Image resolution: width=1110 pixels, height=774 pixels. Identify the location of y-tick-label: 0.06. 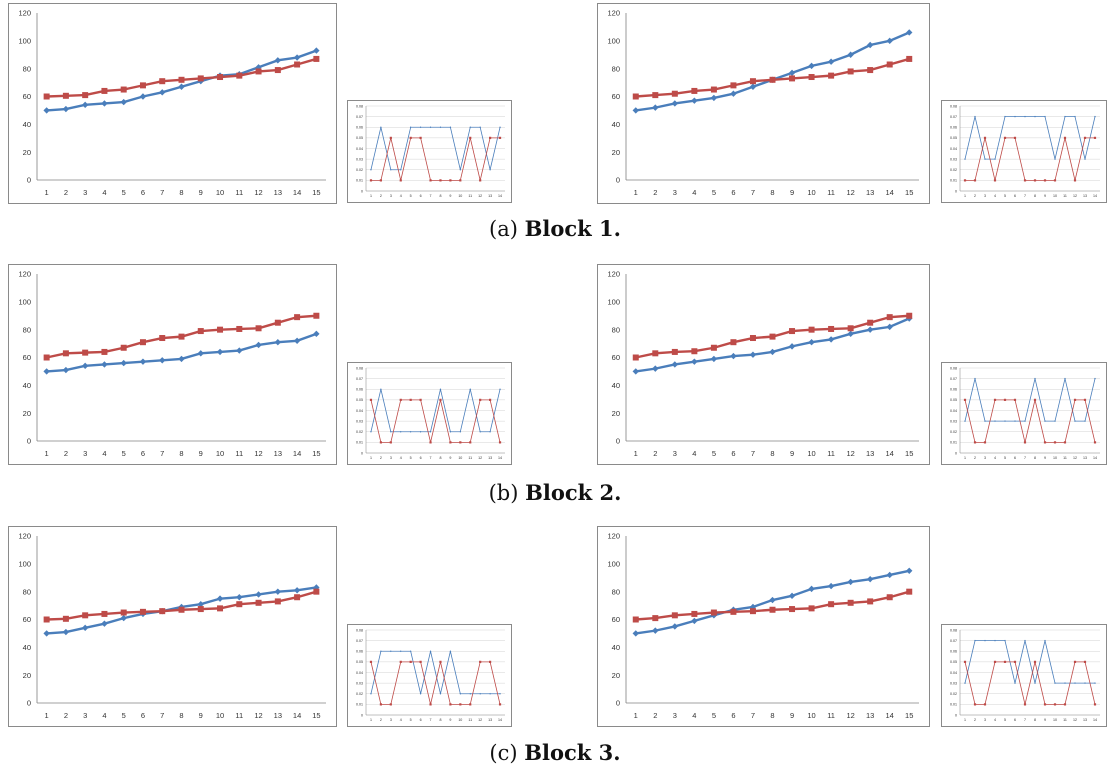
(359, 652).